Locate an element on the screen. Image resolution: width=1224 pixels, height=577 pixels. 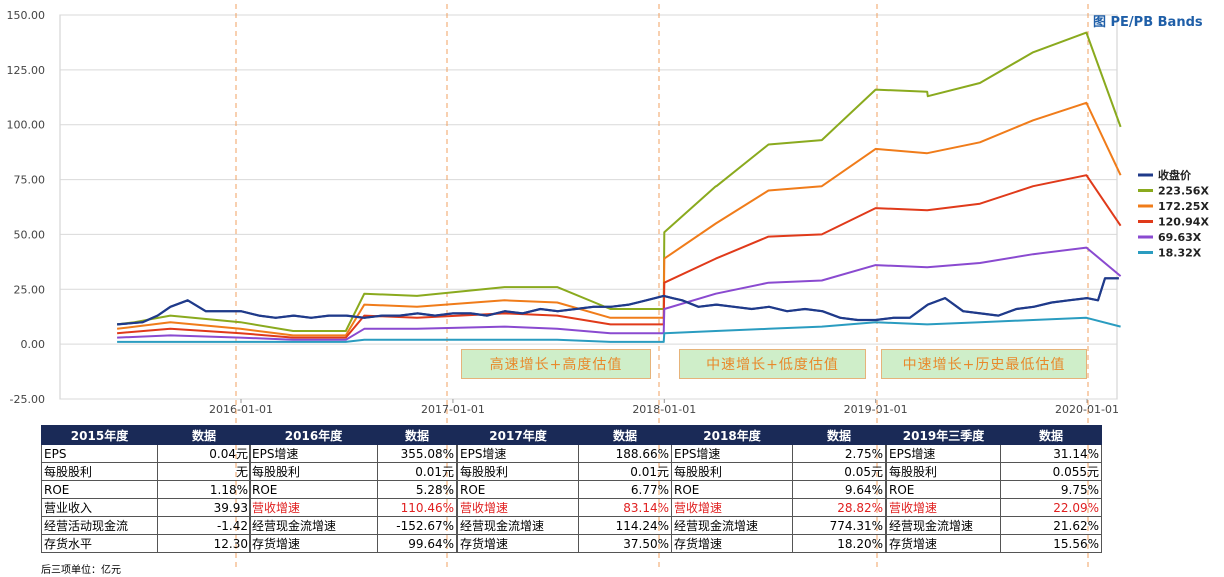
annotation-mid-growth-lowest-val: 中速增长+历史最低估值 is located at coordinates (984, 364).